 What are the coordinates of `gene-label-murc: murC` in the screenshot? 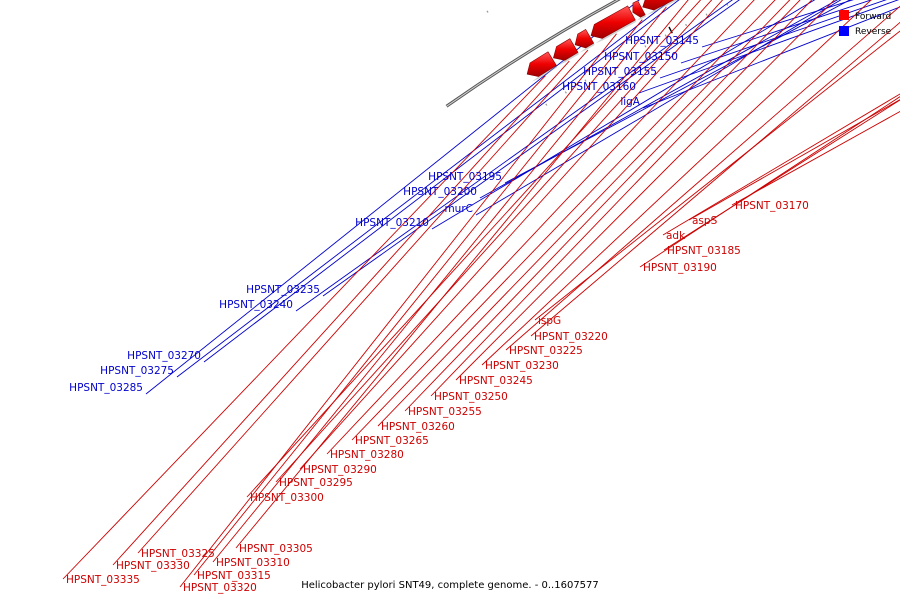 It's located at (458, 209).